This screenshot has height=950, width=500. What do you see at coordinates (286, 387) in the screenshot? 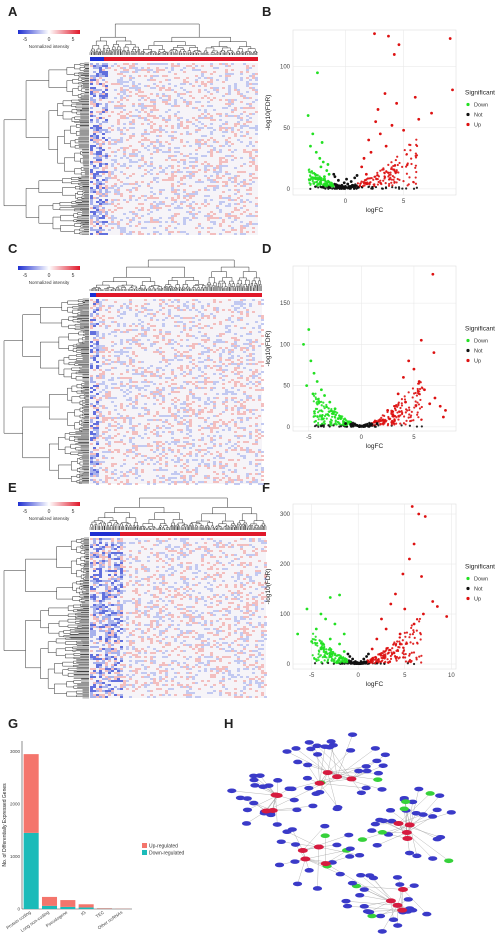
I see `y-tick-label: 50` at bounding box center [286, 387].